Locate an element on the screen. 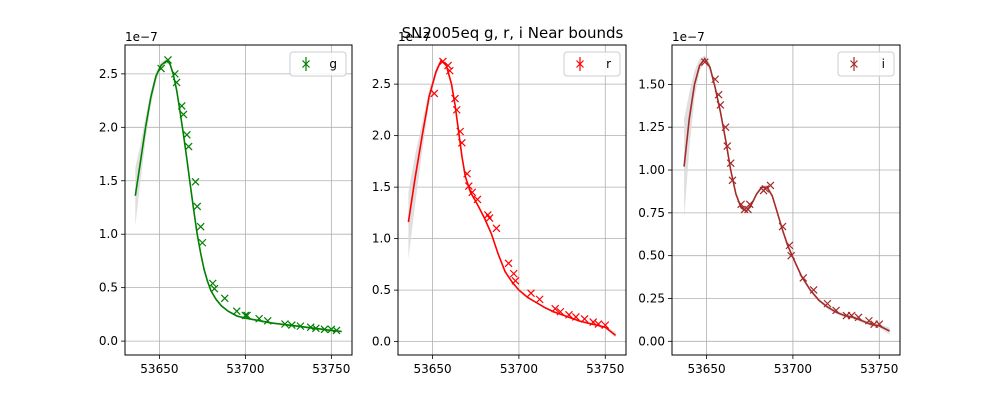 This screenshot has height=400, width=1000. y-tick-label: 0.75 is located at coordinates (651, 213).